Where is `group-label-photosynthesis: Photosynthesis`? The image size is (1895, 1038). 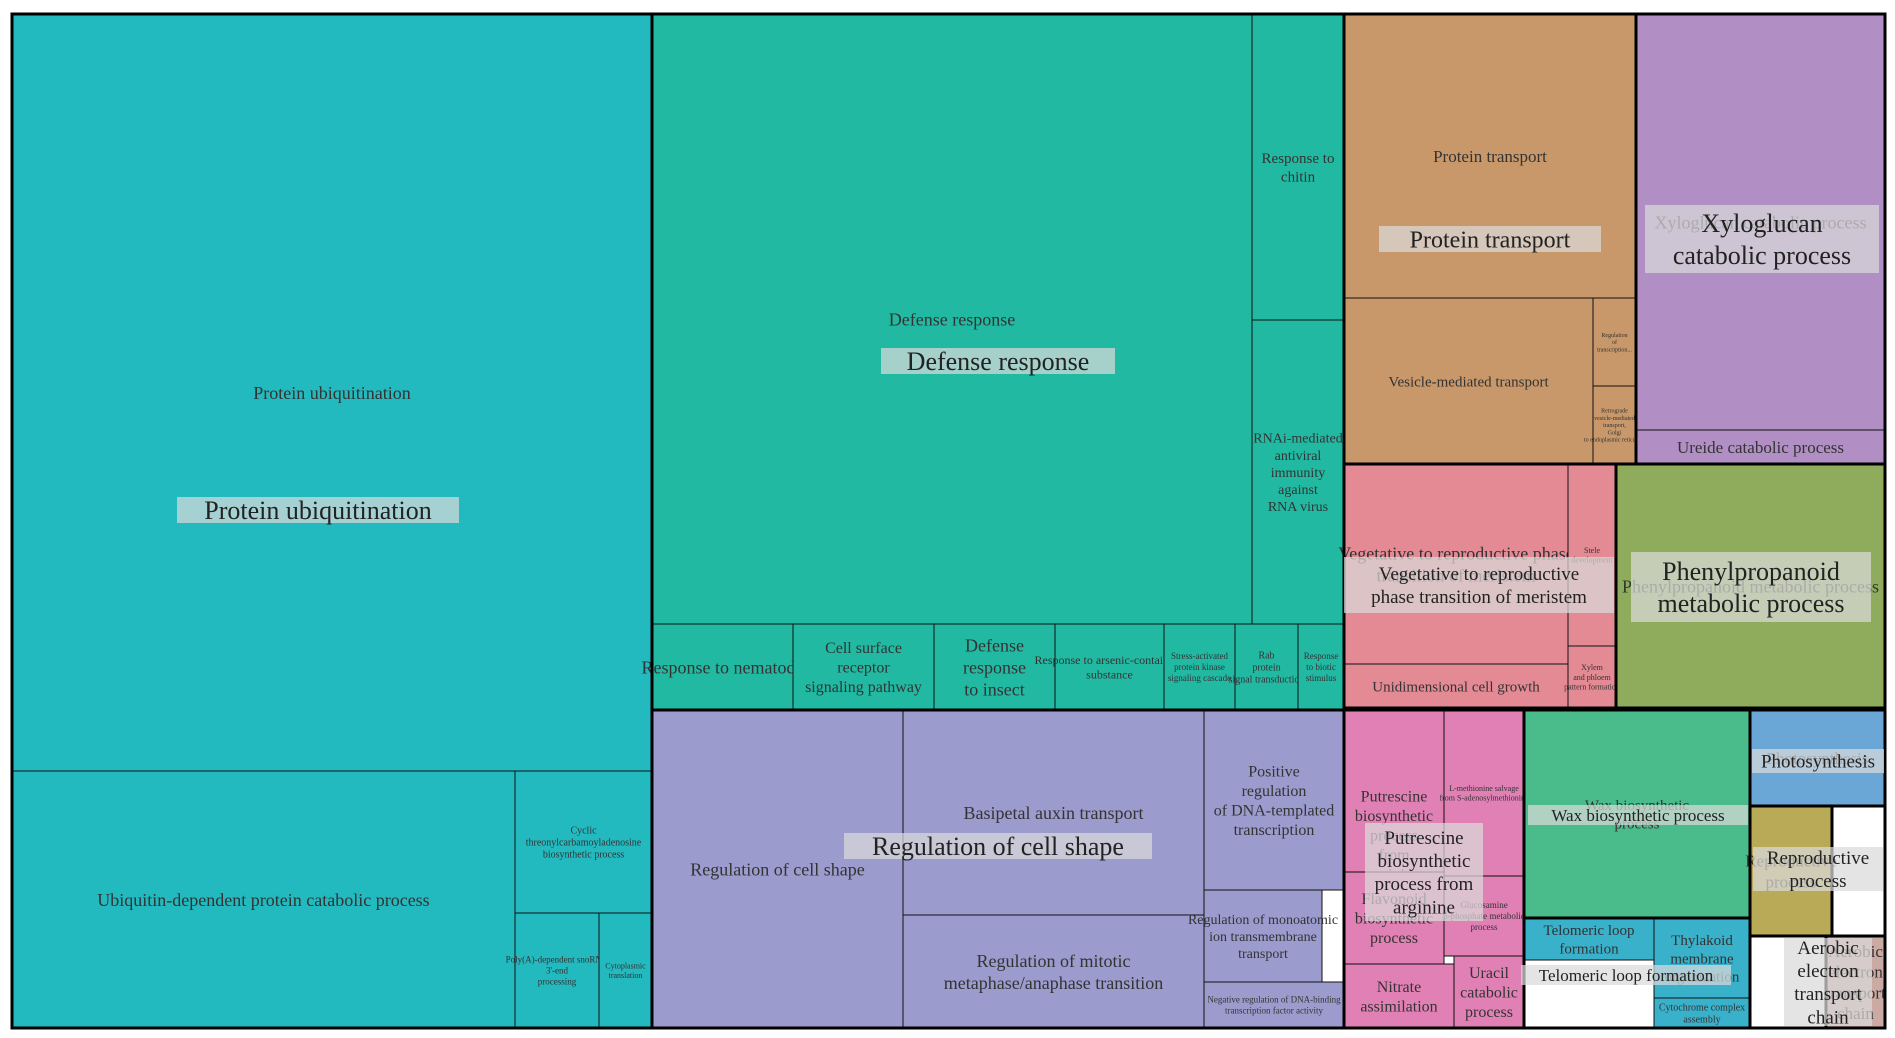
group-label-photosynthesis: Photosynthesis is located at coordinates (1818, 762).